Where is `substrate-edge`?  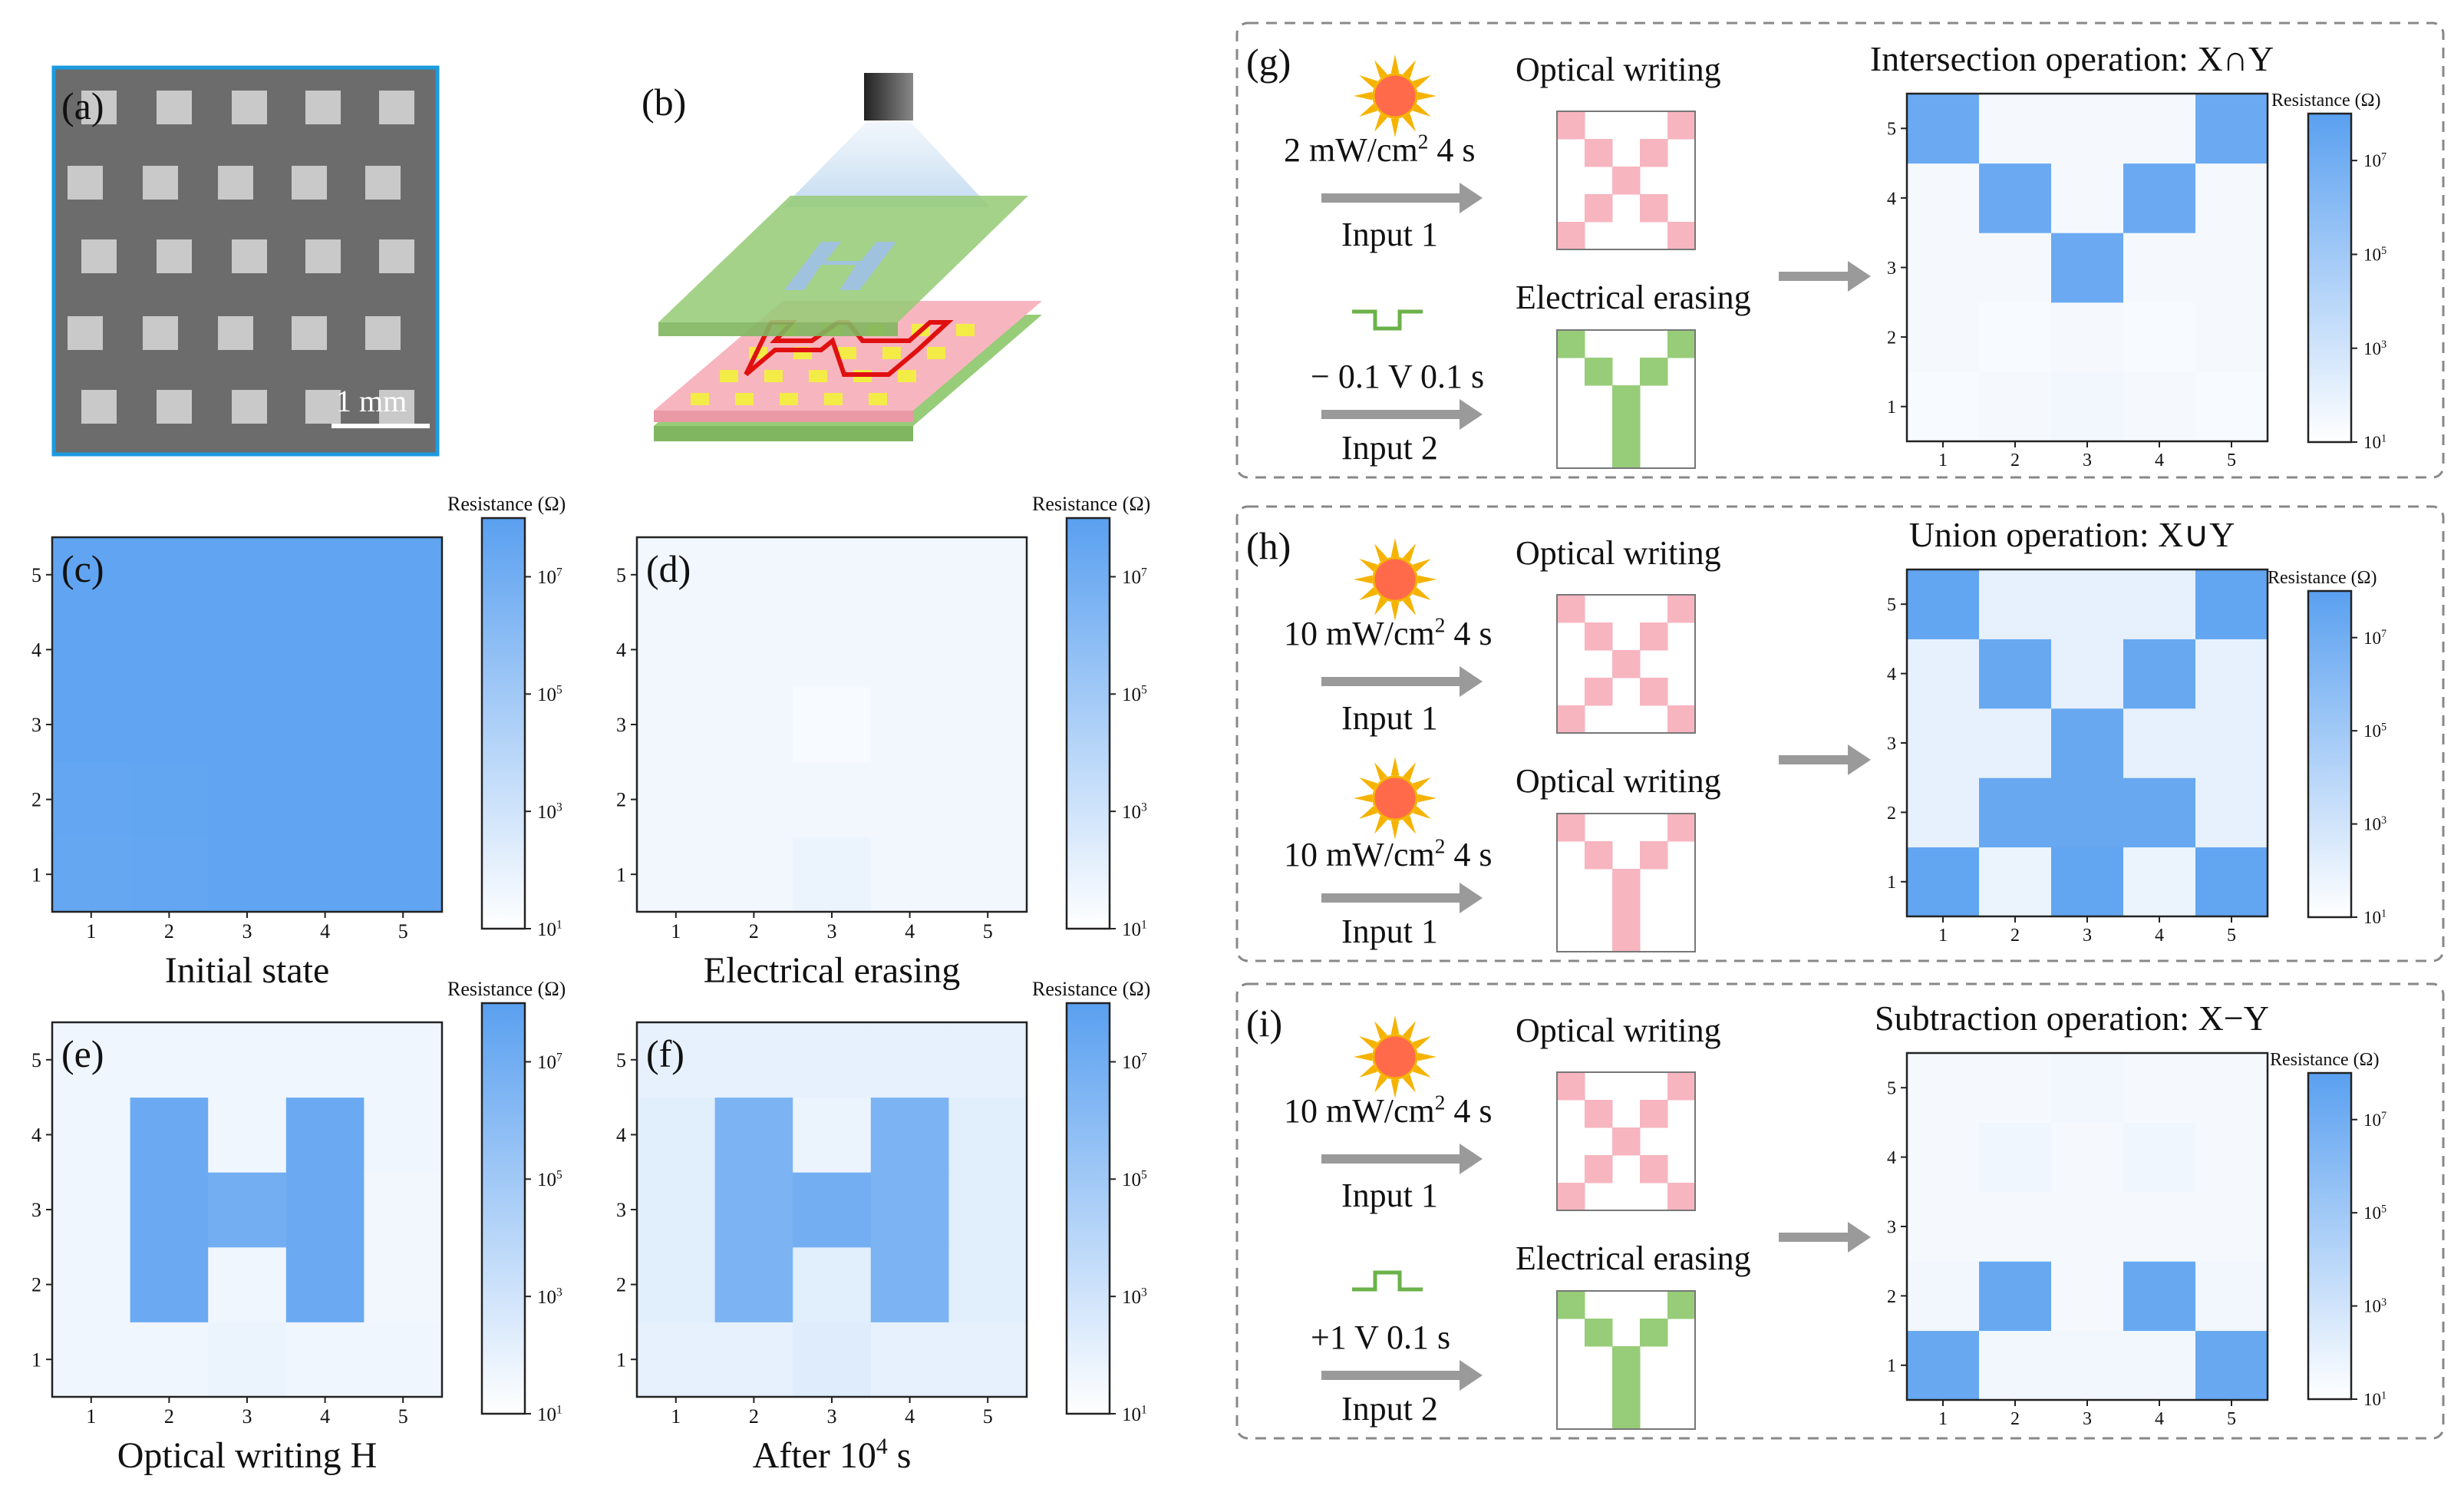
substrate-edge is located at coordinates (784, 433).